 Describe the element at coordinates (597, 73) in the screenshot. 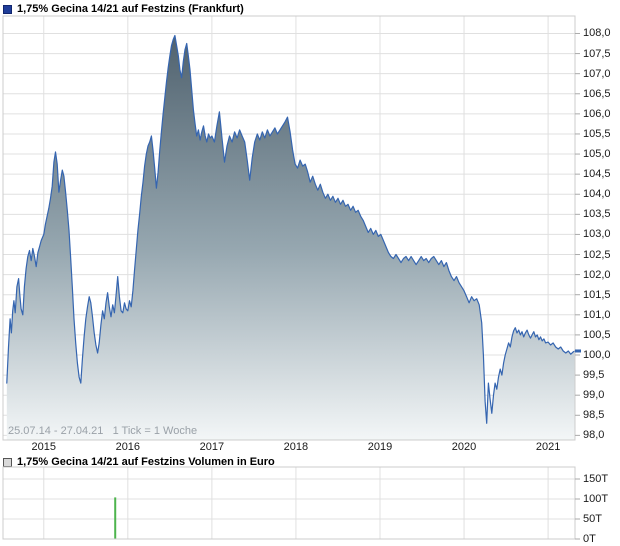

I see `price-y-tick-label: 107,0` at that location.